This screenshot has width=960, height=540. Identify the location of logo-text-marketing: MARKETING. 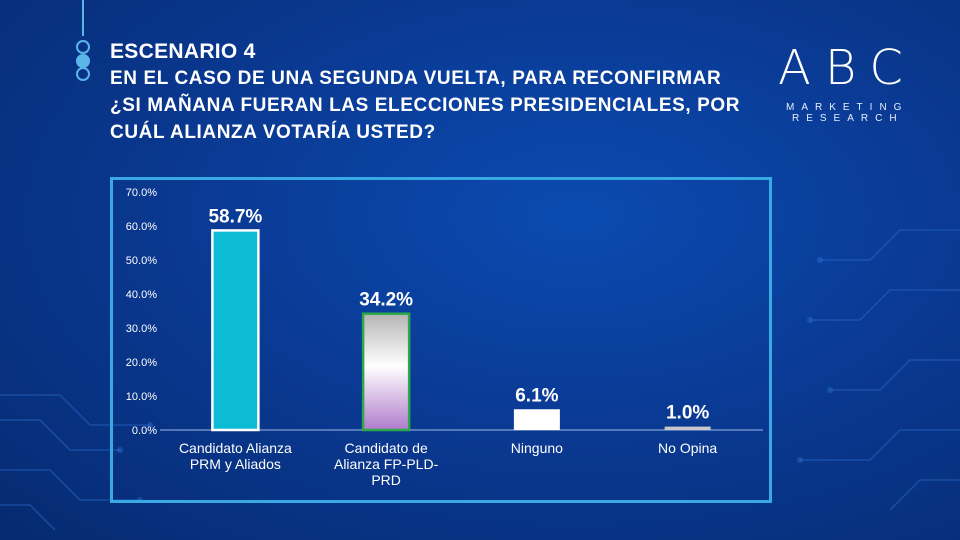
(847, 107).